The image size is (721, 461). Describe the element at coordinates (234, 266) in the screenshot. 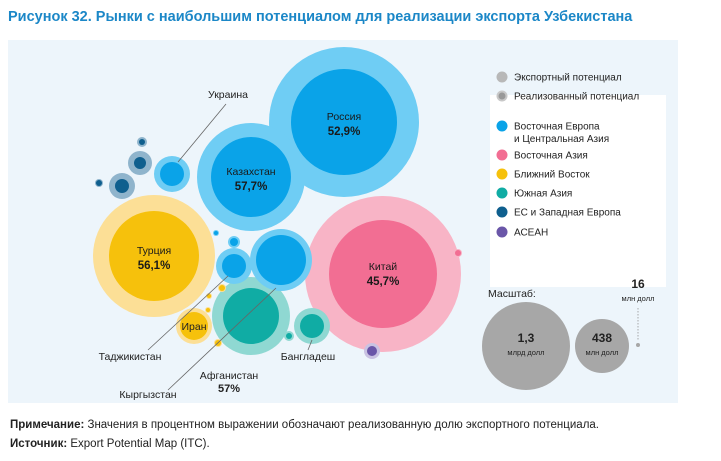

I see `bubble-7-realized` at that location.